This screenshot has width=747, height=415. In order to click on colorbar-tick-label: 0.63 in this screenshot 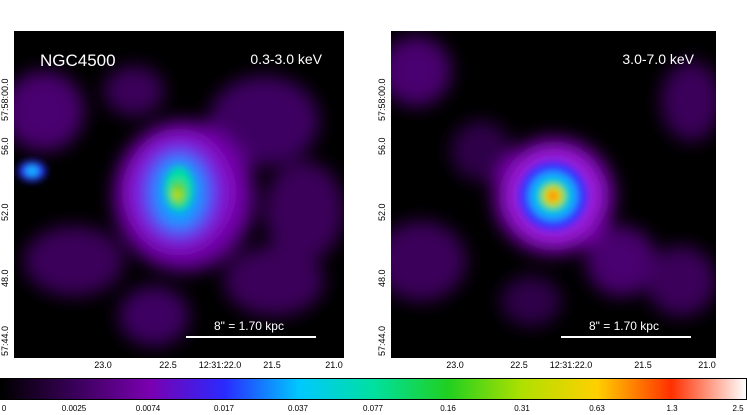, I will do `click(597, 408)`.